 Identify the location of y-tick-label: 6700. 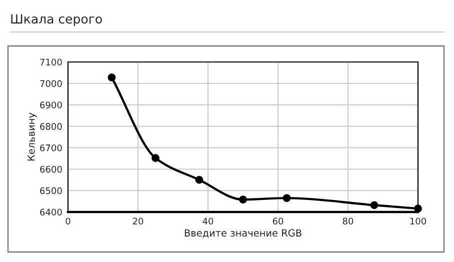
(51, 148).